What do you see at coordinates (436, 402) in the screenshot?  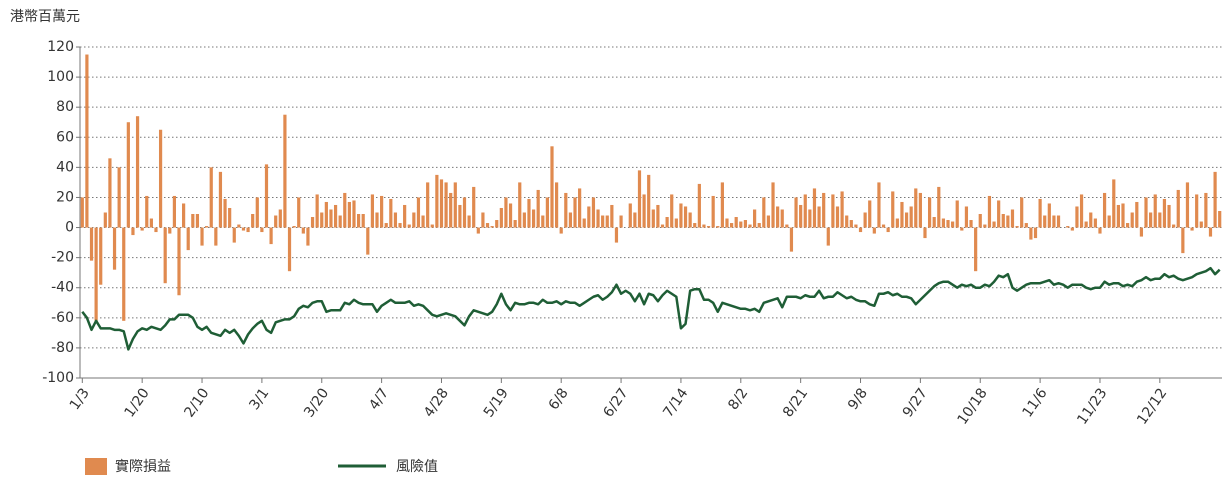 I see `x-tick-label: 4/28` at bounding box center [436, 402].